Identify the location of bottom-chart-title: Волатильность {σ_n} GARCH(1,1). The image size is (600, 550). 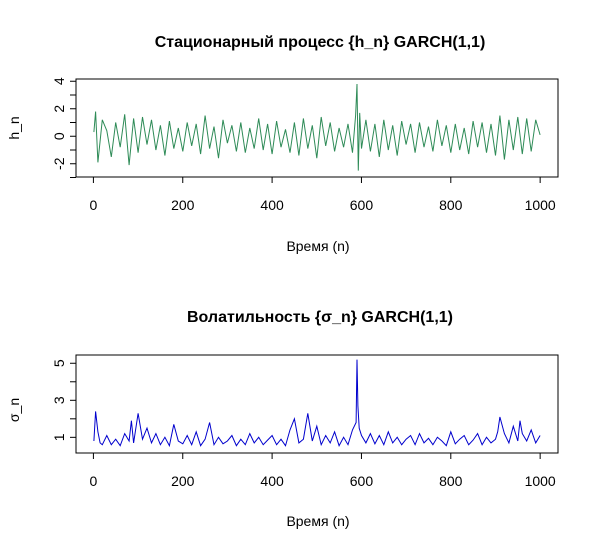
(320, 317).